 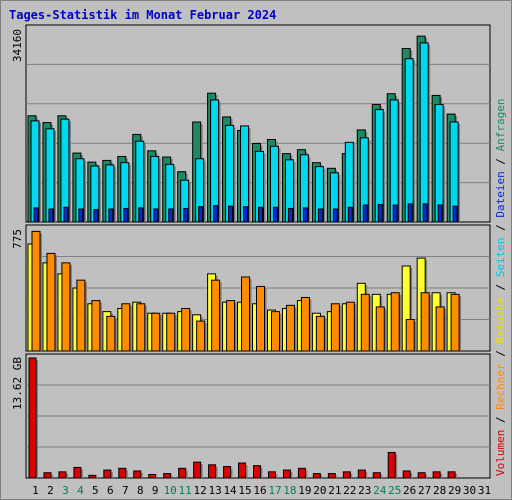 What do you see at coordinates (439, 490) in the screenshot?
I see `x-tick-label: 28` at bounding box center [439, 490].